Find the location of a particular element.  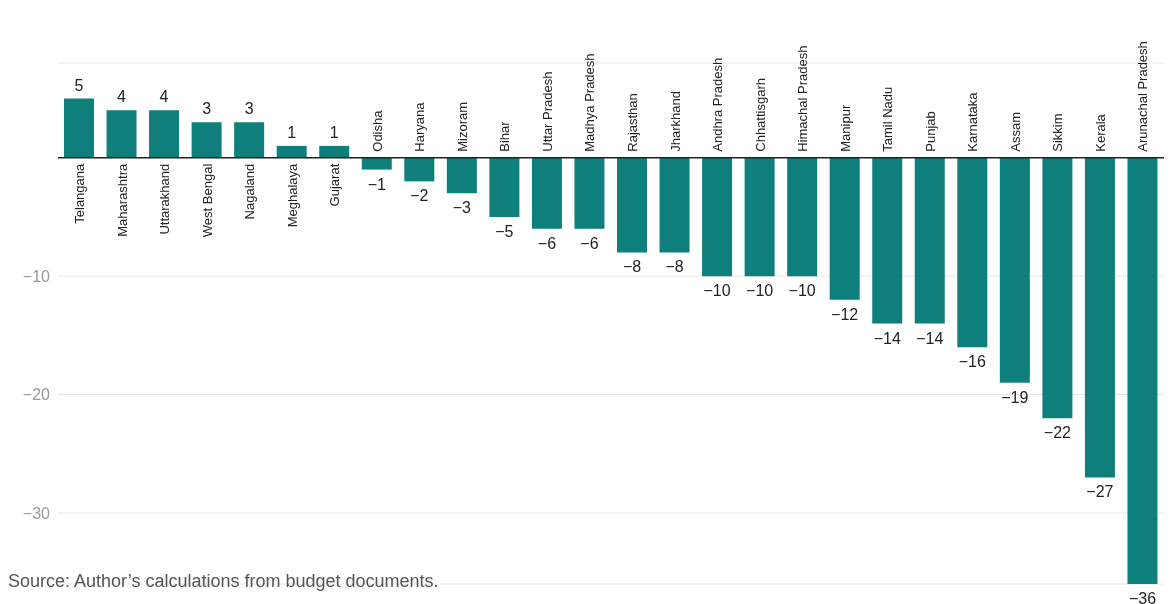

data-label: −36 is located at coordinates (1142, 597).